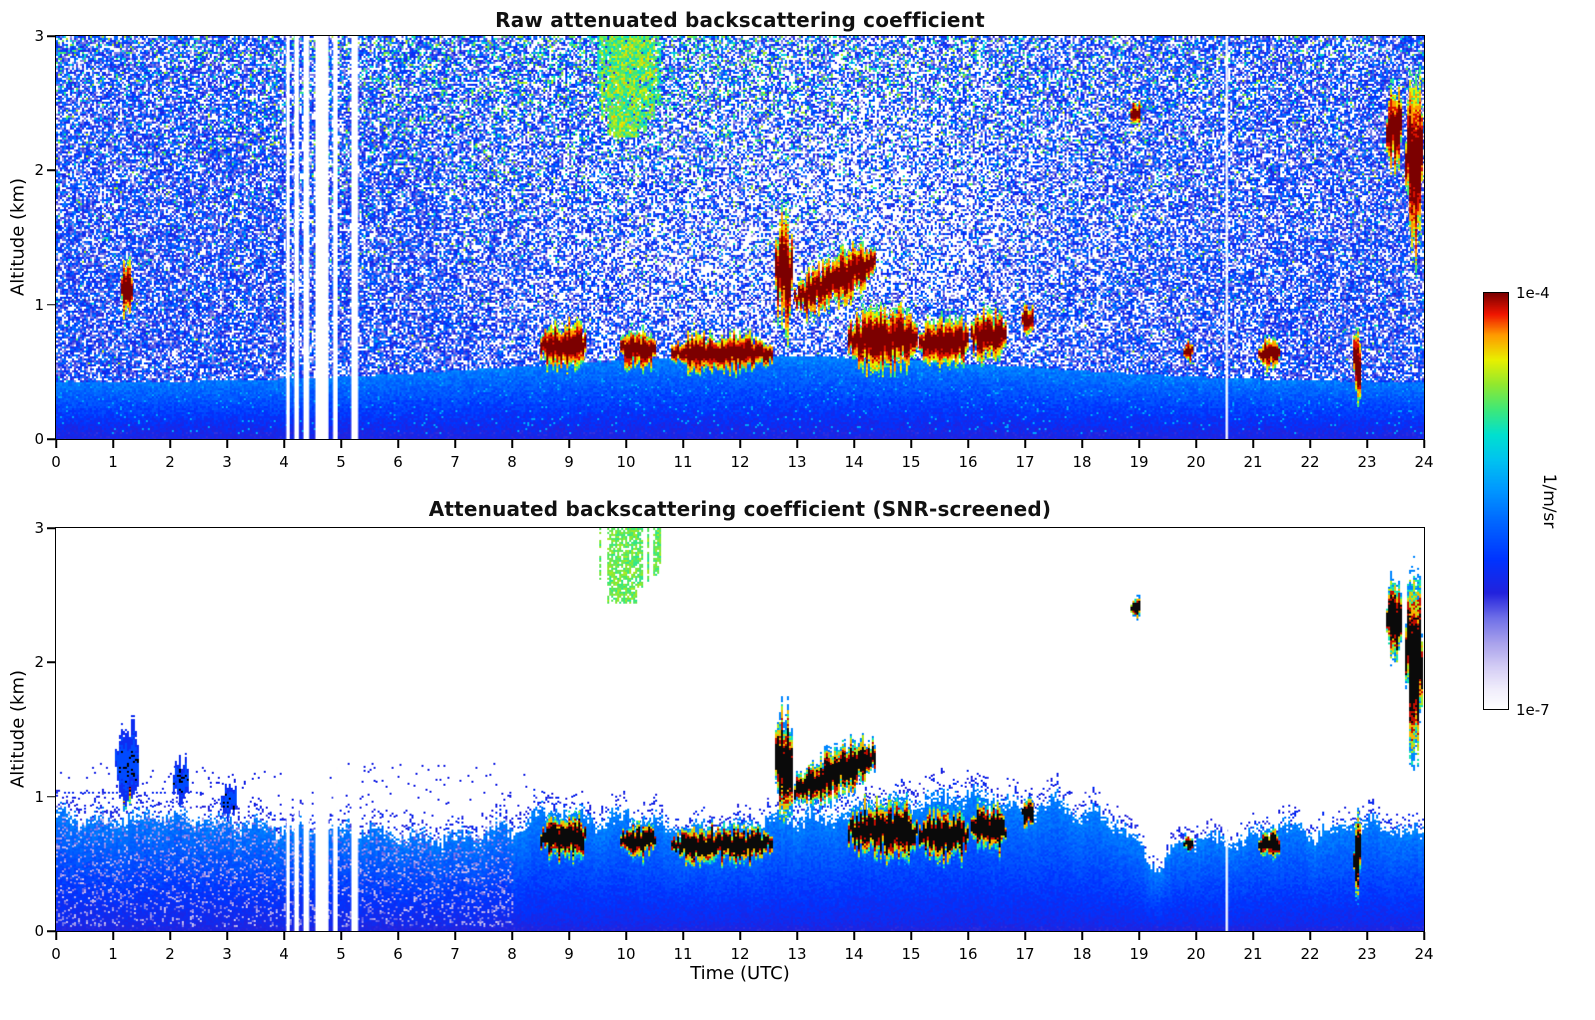 The image size is (1595, 1020). I want to click on colorbar-min-label: 1e-7, so click(1533, 710).